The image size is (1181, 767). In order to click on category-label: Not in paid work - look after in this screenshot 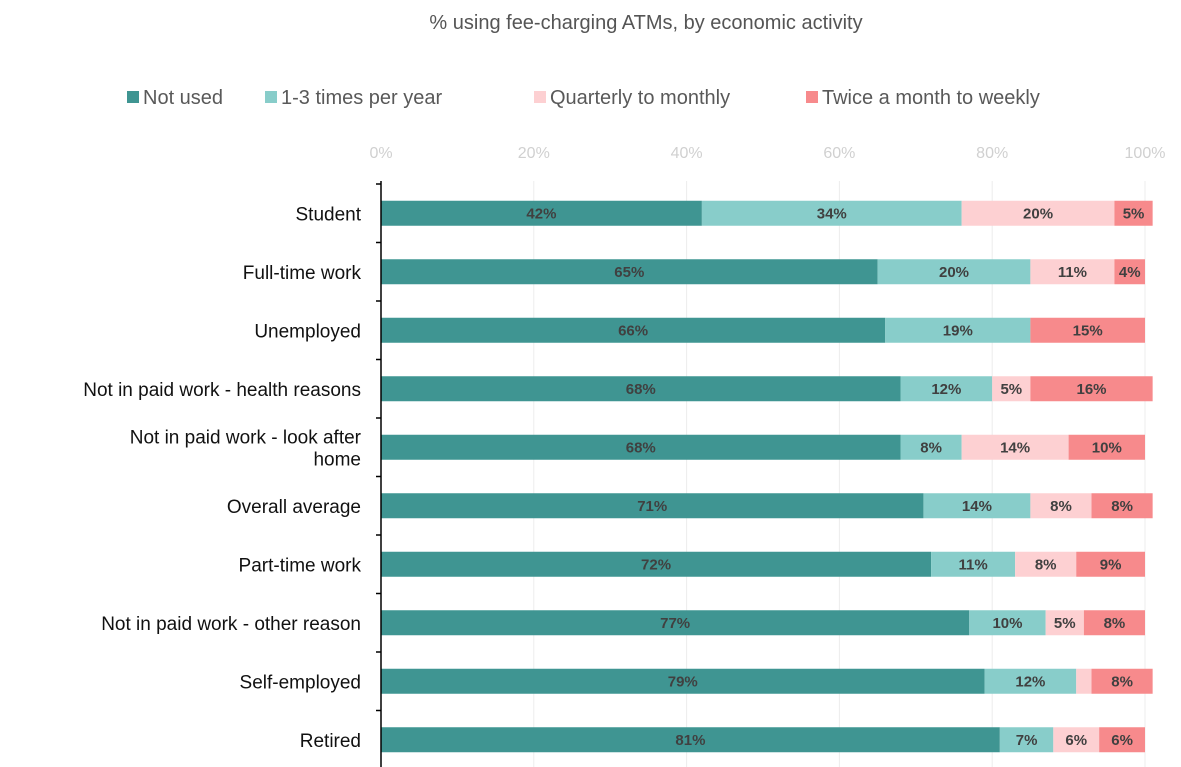, I will do `click(246, 437)`.